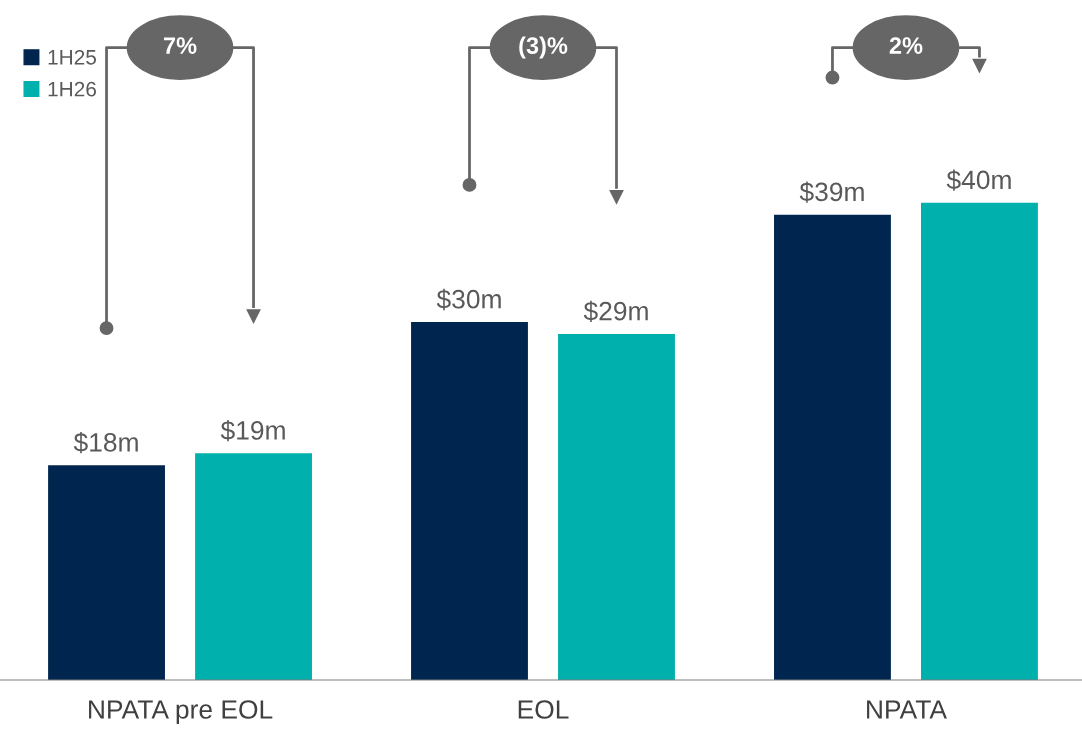 This screenshot has height=734, width=1082. I want to click on text: 7%, so click(180, 45).